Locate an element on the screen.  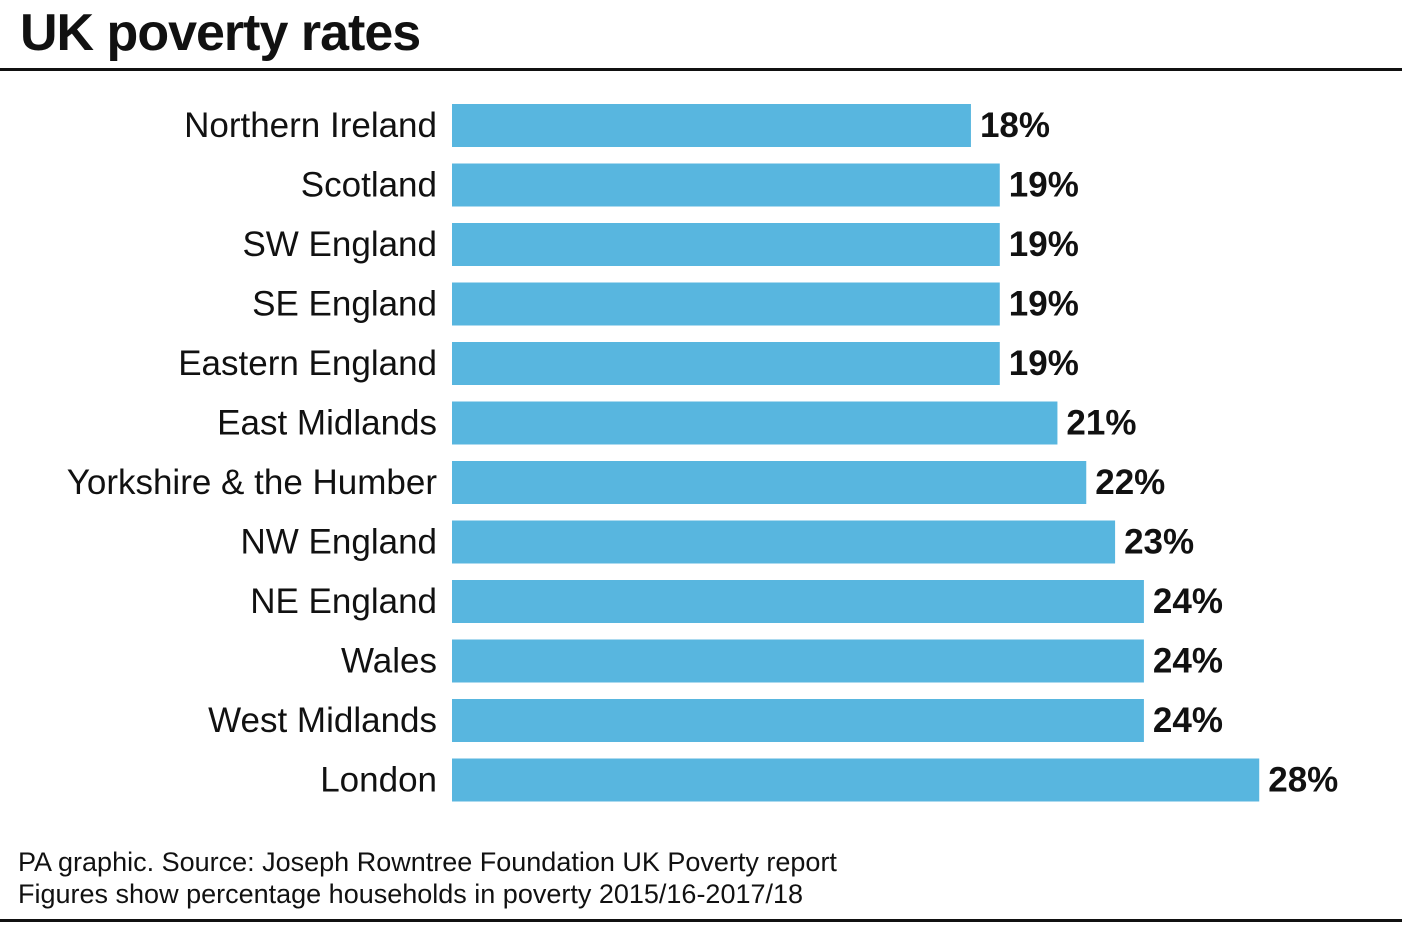
title-divider is located at coordinates (701, 69).